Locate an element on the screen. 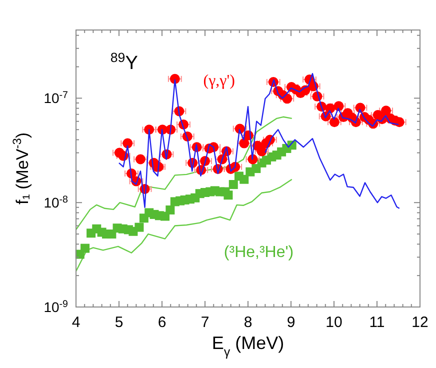 The width and height of the screenshot is (436, 368). x-tick-label: 4 is located at coordinates (76, 322).